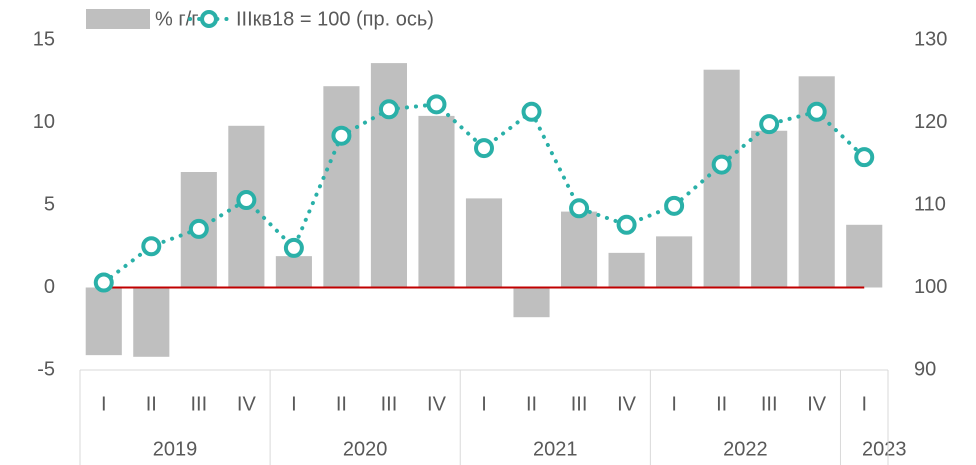  I want to click on y-tick-label: 5, so click(49, 204).